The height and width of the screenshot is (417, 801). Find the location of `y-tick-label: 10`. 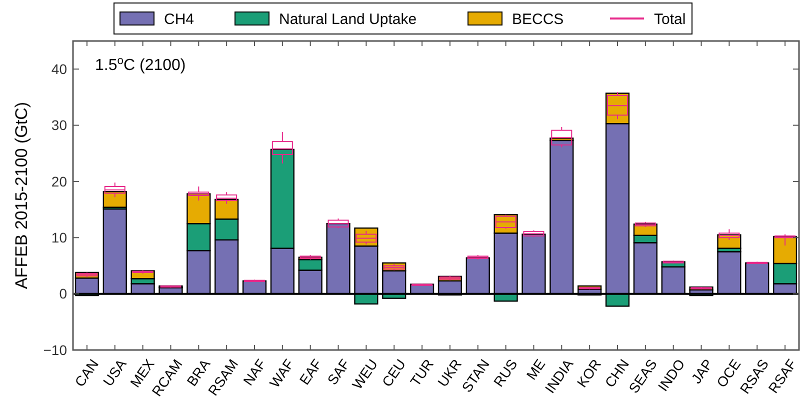

y-tick-label: 10 is located at coordinates (59, 238).